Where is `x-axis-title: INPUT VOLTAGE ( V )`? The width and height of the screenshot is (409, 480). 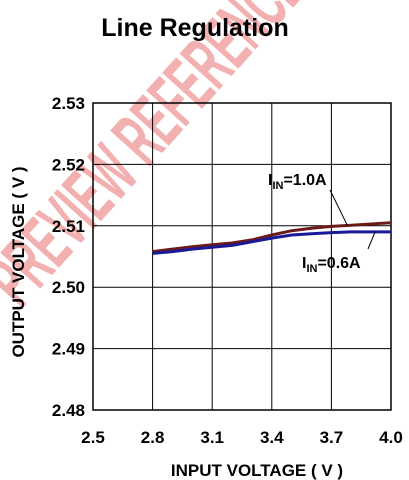 x-axis-title: INPUT VOLTAGE ( V ) is located at coordinates (257, 470).